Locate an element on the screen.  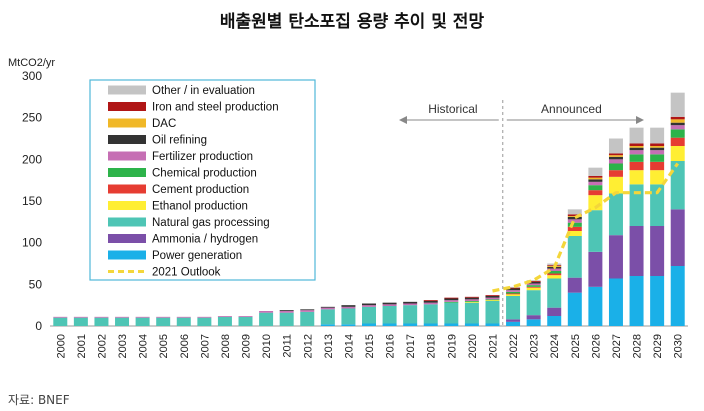
bar-stack-2023 is located at coordinates (533, 303).